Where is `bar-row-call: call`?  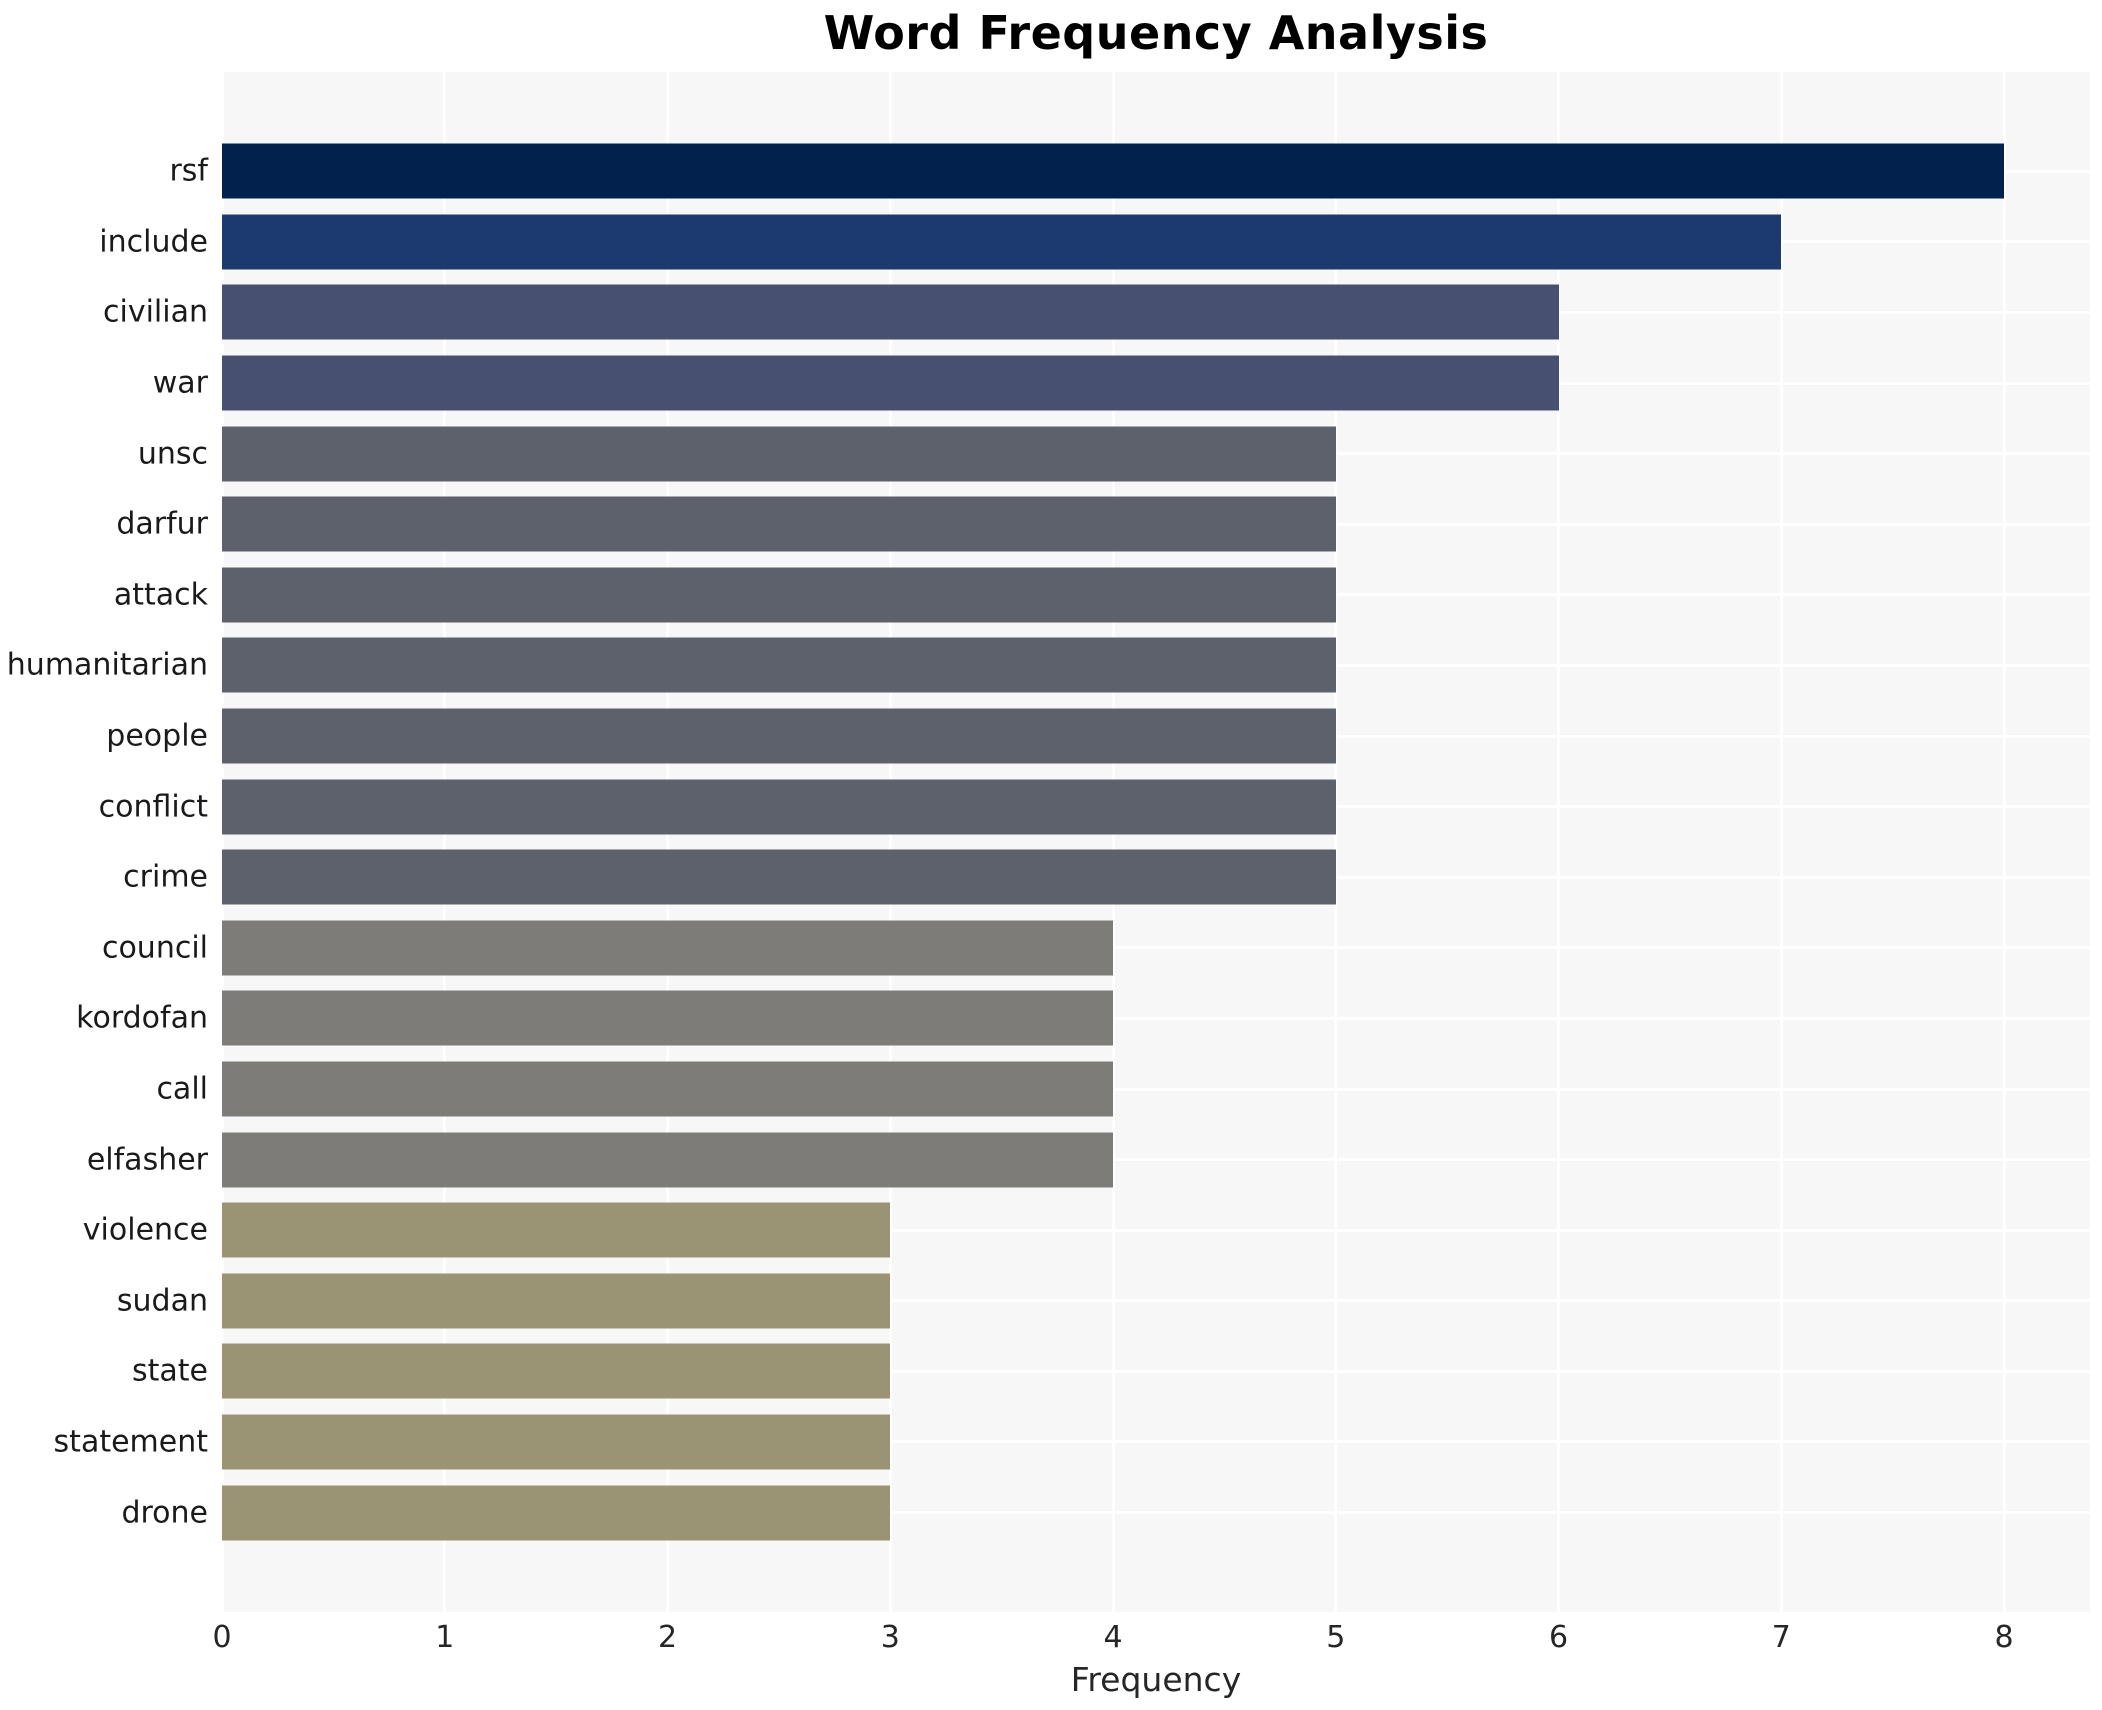
bar-row-call: call is located at coordinates (1123, 1089).